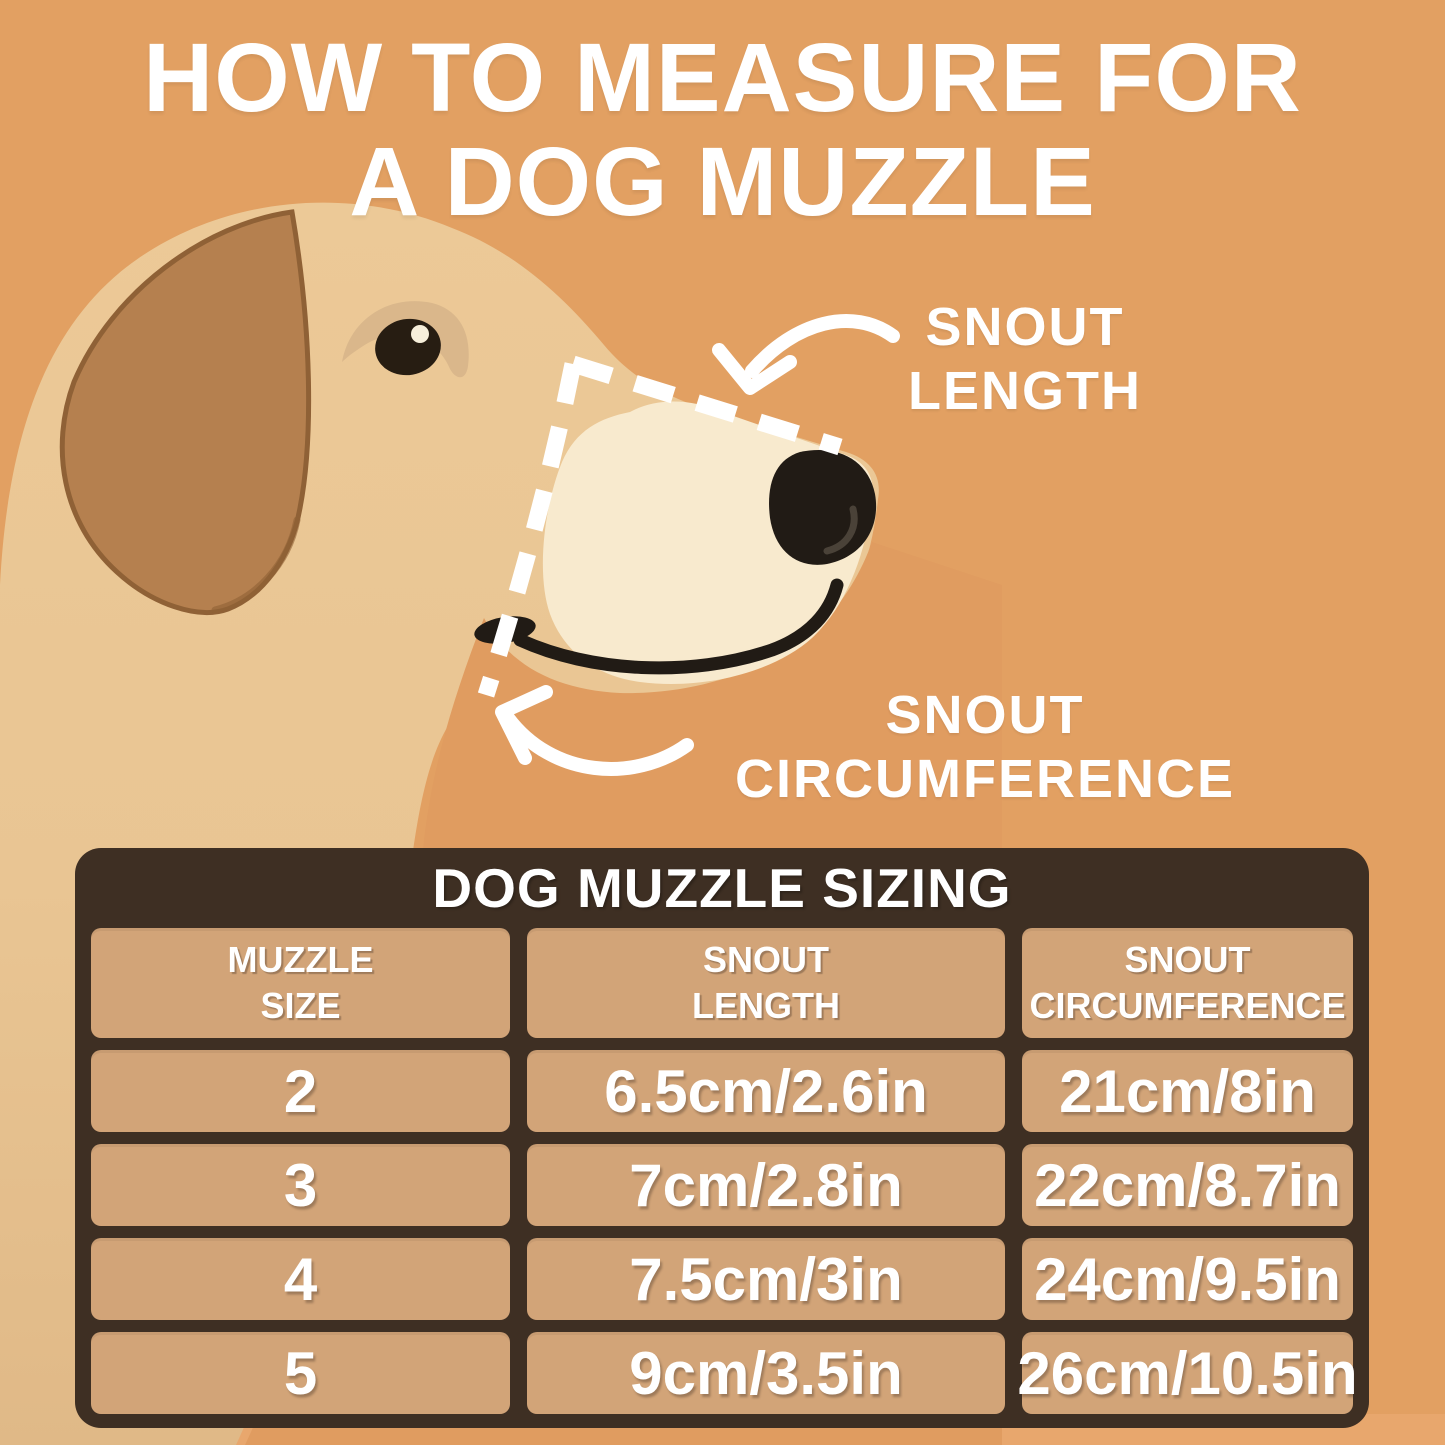  I want to click on snout-length-arrow-icon, so click(806, 354).